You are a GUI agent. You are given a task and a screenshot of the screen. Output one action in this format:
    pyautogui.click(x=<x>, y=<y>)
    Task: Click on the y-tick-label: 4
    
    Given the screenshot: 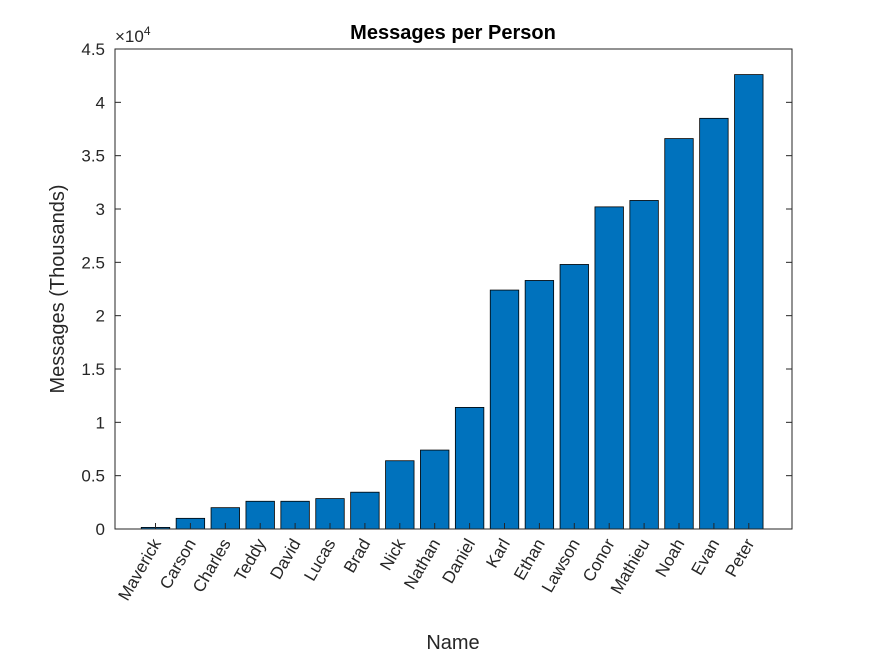 What is the action you would take?
    pyautogui.click(x=100, y=102)
    